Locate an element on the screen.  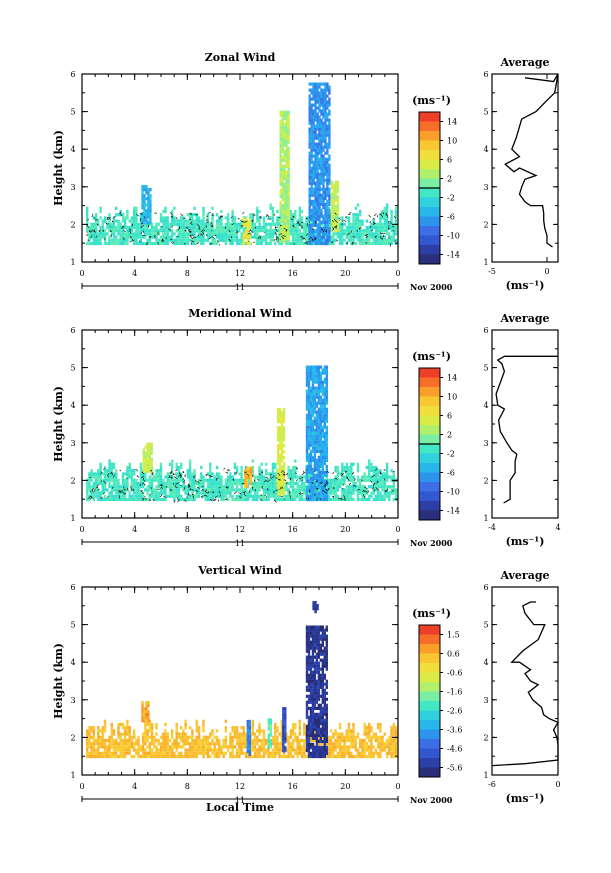
zero-contours is located at coordinates (243, 484).